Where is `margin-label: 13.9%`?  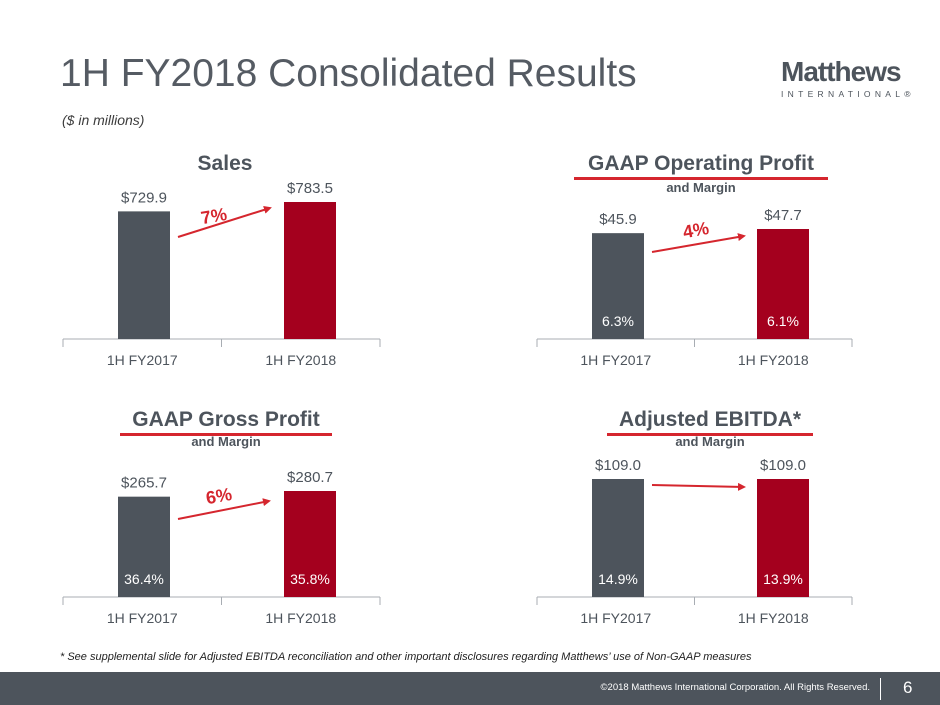 margin-label: 13.9% is located at coordinates (783, 579).